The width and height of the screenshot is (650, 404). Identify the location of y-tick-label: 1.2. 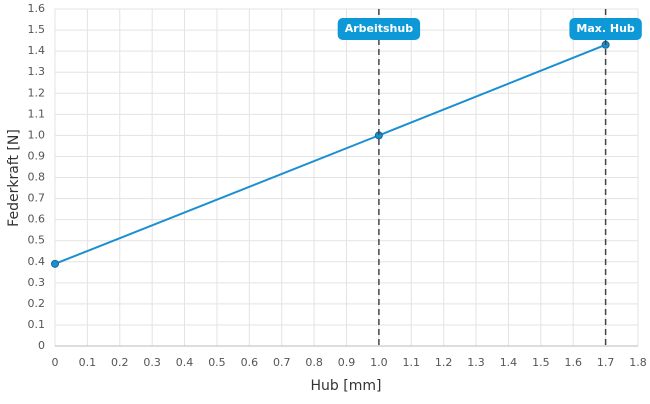
(37, 92).